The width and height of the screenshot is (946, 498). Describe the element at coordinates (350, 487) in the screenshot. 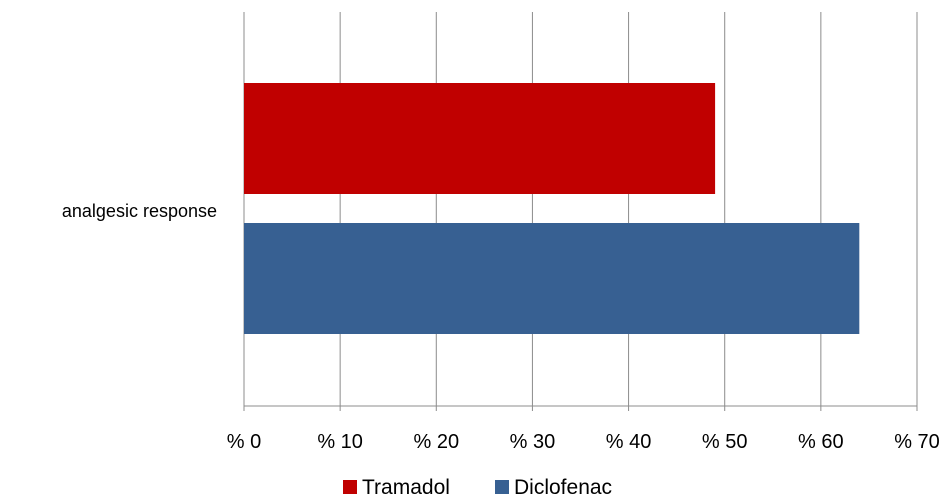

I see `legend-swatch-tramadol` at that location.